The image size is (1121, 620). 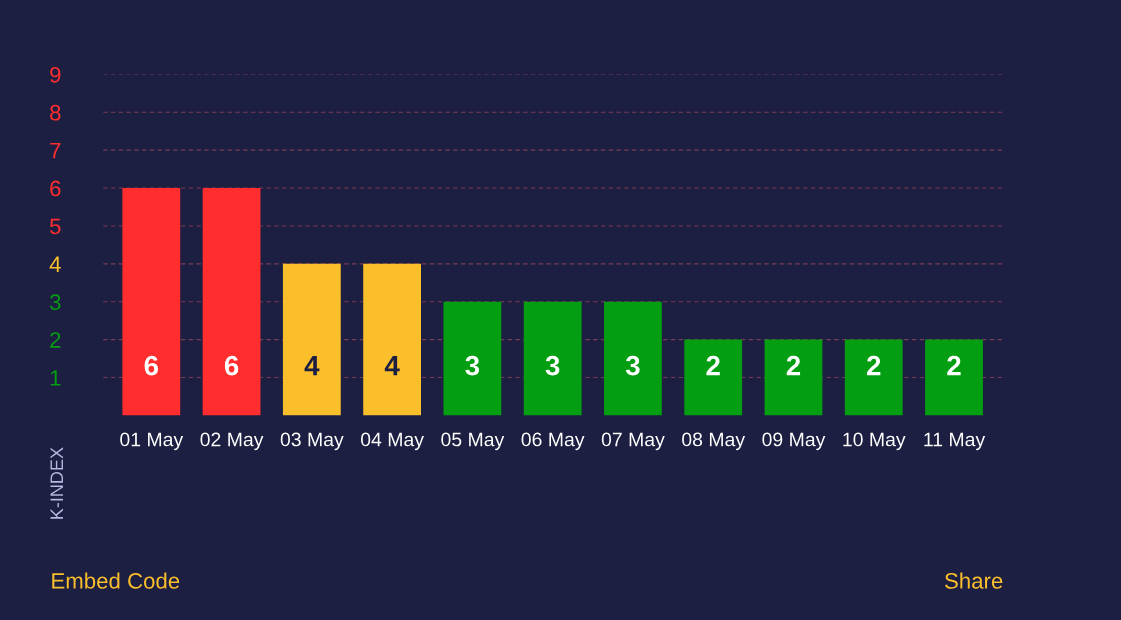 I want to click on y-tick-label: 3, so click(x=55, y=302).